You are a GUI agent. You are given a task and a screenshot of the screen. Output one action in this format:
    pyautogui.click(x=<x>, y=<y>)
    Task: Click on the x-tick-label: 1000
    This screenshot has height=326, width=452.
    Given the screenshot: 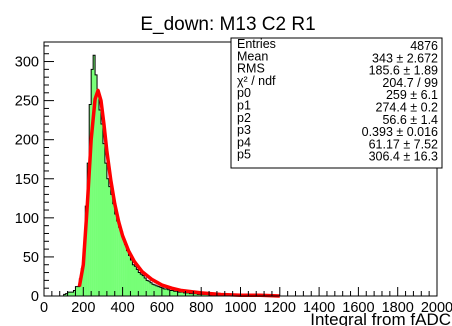 What is the action you would take?
    pyautogui.click(x=240, y=308)
    